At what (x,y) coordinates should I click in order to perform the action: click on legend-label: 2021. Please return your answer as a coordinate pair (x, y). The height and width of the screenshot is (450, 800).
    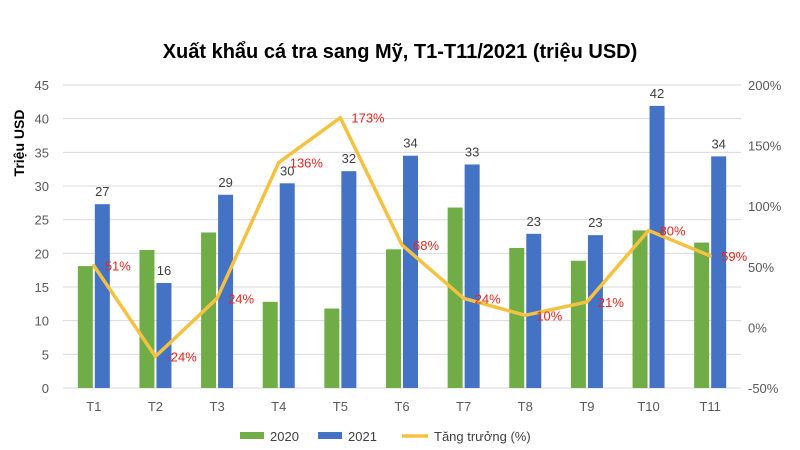
    Looking at the image, I should click on (362, 436).